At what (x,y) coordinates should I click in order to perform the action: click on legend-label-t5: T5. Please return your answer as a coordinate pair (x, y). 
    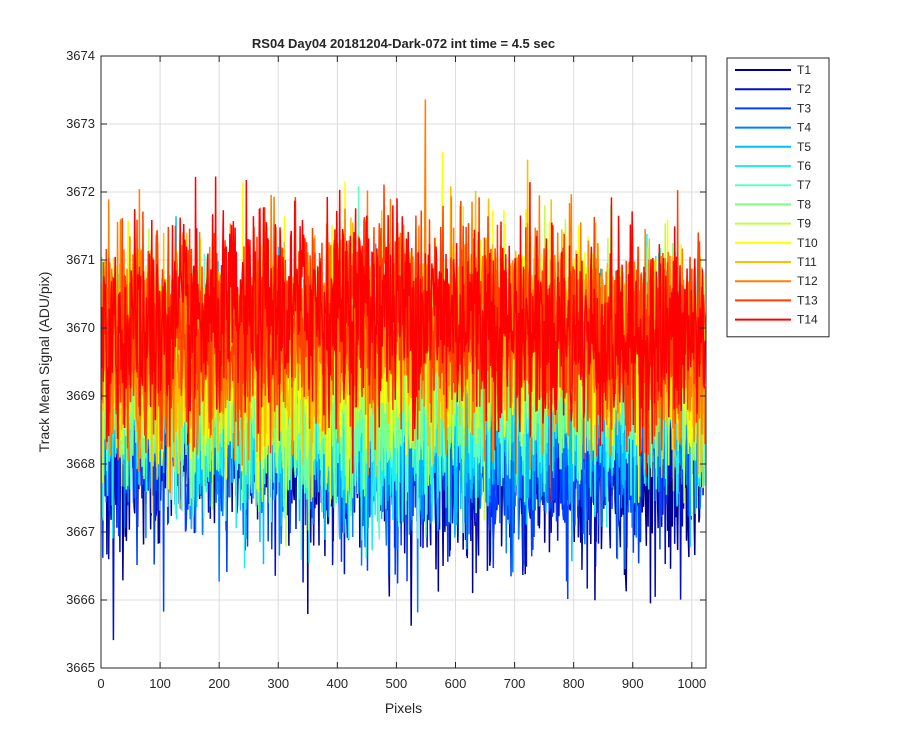
    Looking at the image, I should click on (804, 147).